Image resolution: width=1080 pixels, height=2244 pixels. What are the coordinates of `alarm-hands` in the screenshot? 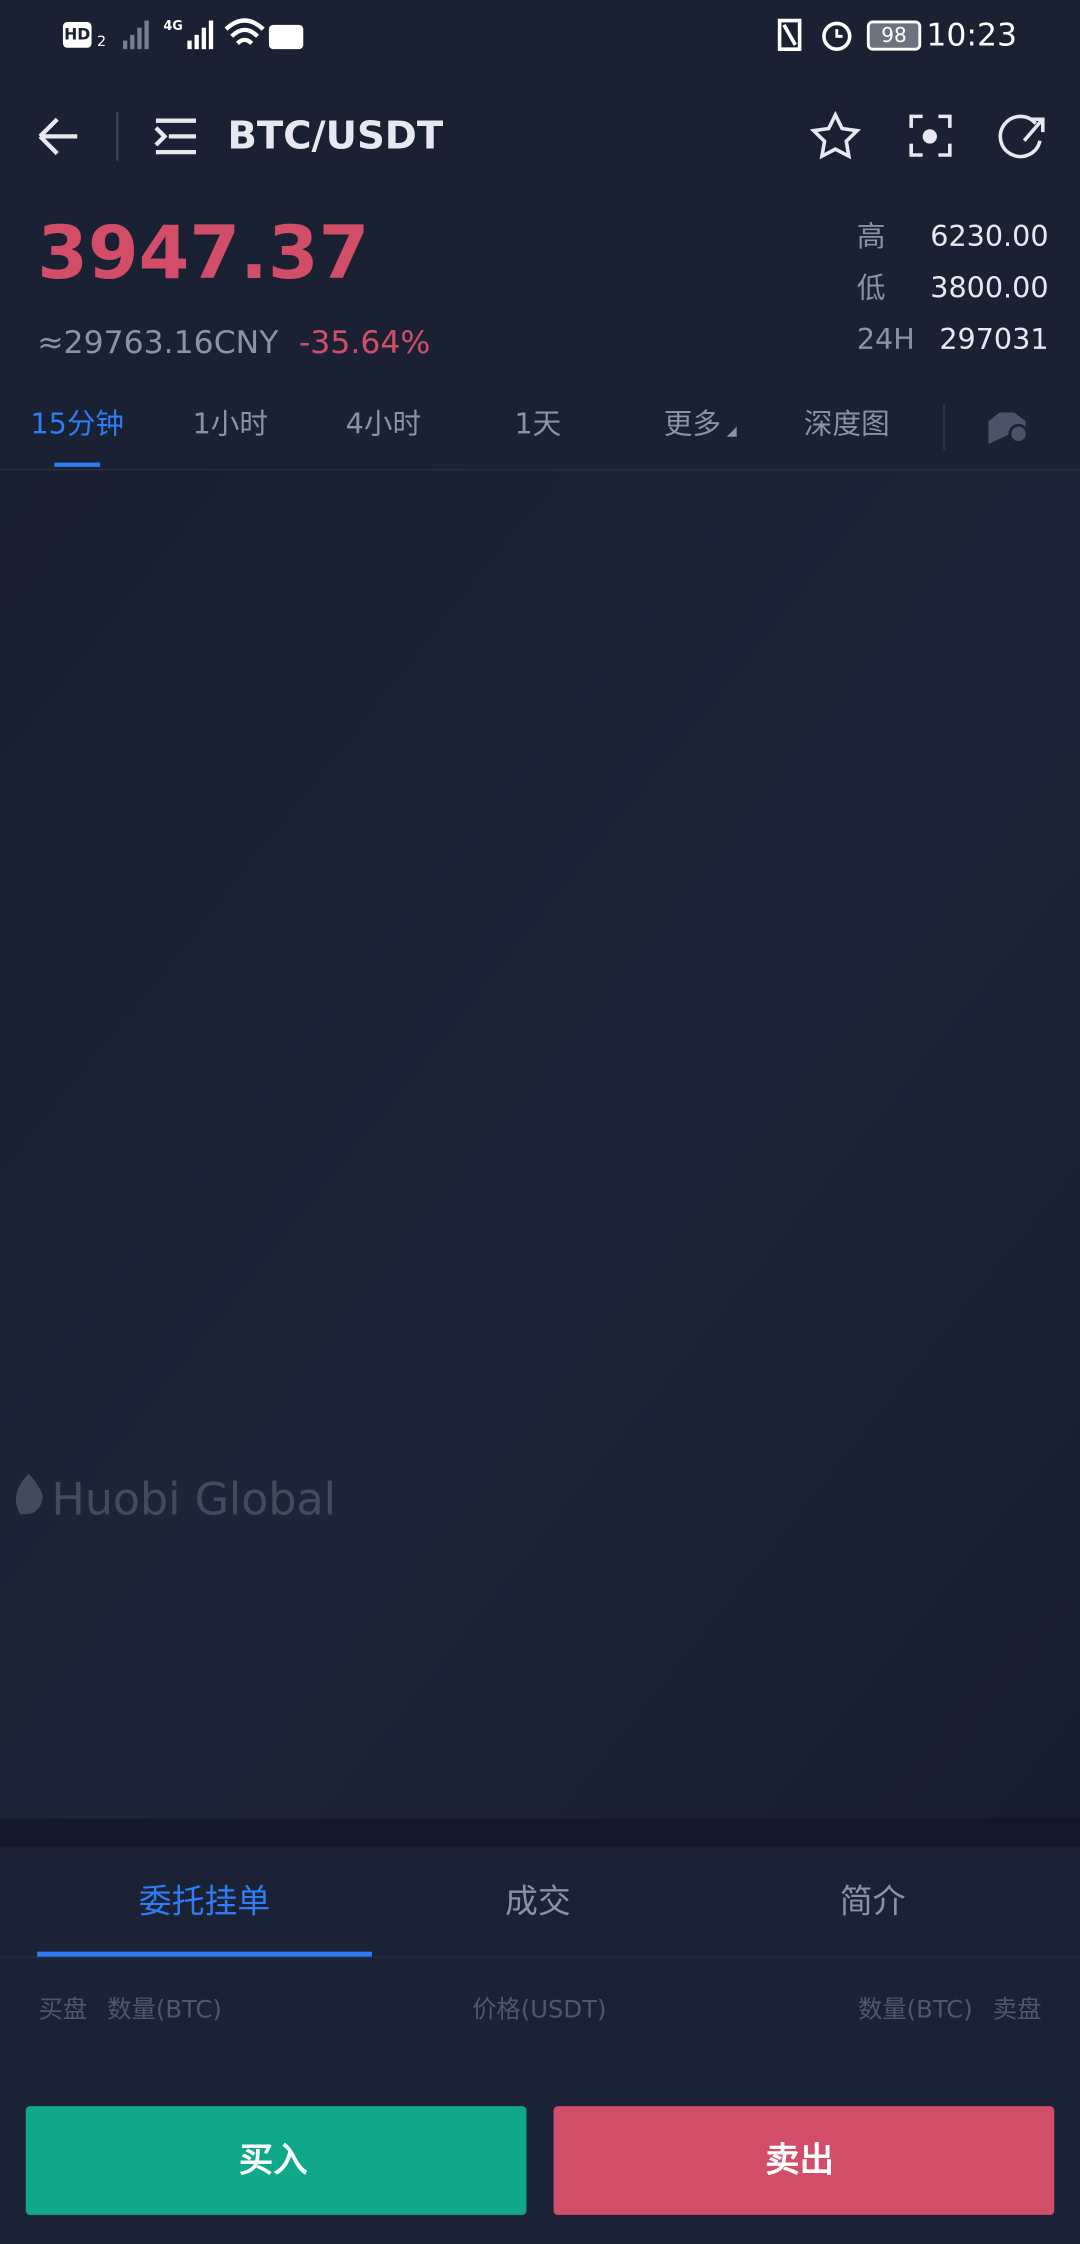 It's located at (839, 33).